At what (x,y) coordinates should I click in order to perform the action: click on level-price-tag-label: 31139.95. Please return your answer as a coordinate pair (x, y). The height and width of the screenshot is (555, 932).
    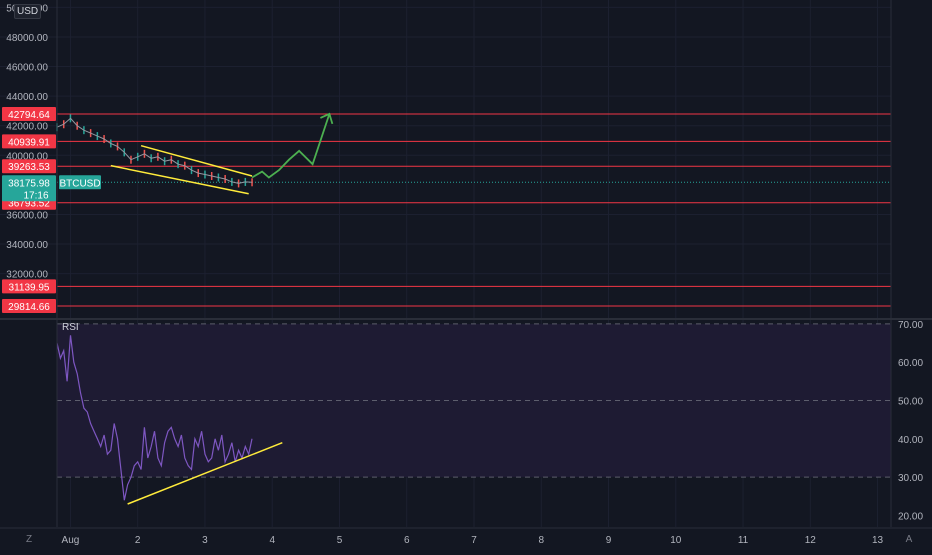
    Looking at the image, I should click on (29, 287).